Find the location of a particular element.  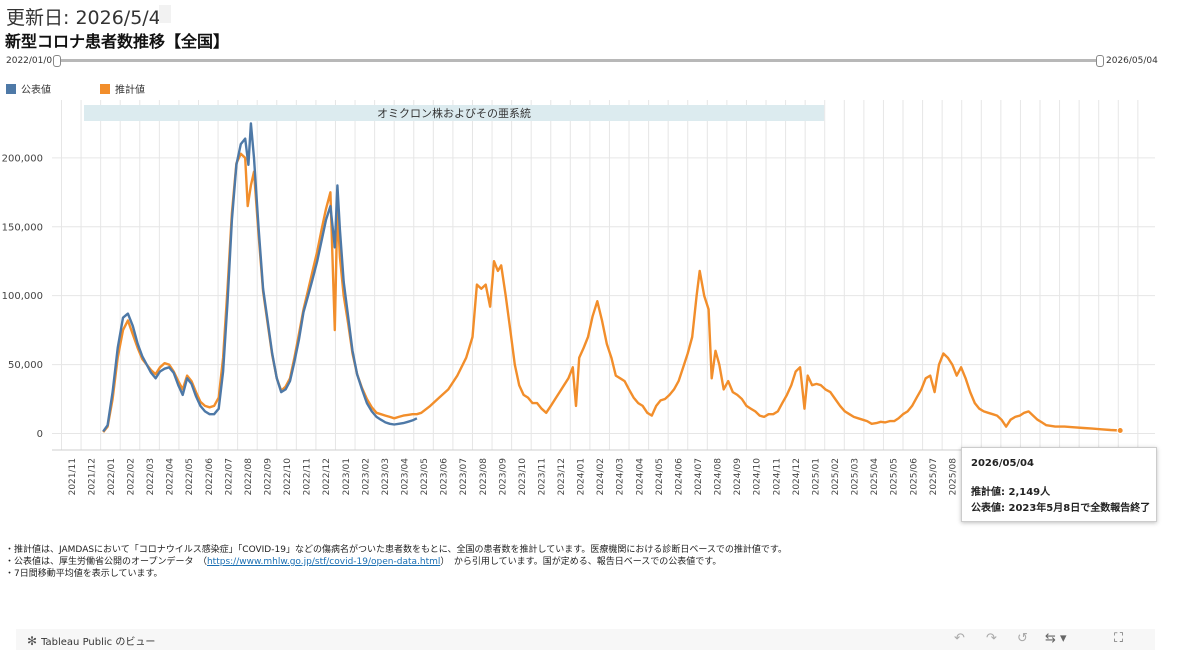

x-tick-label: 2021/12 is located at coordinates (92, 476).